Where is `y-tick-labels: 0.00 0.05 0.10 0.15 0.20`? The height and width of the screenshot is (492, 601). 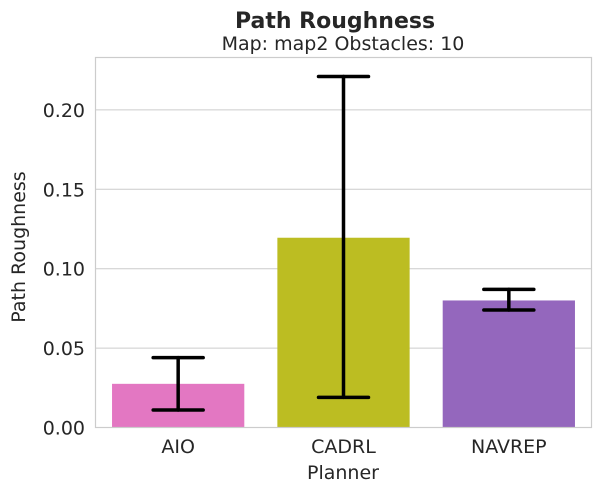 y-tick-labels: 0.00 0.05 0.10 0.15 0.20 is located at coordinates (64, 270).